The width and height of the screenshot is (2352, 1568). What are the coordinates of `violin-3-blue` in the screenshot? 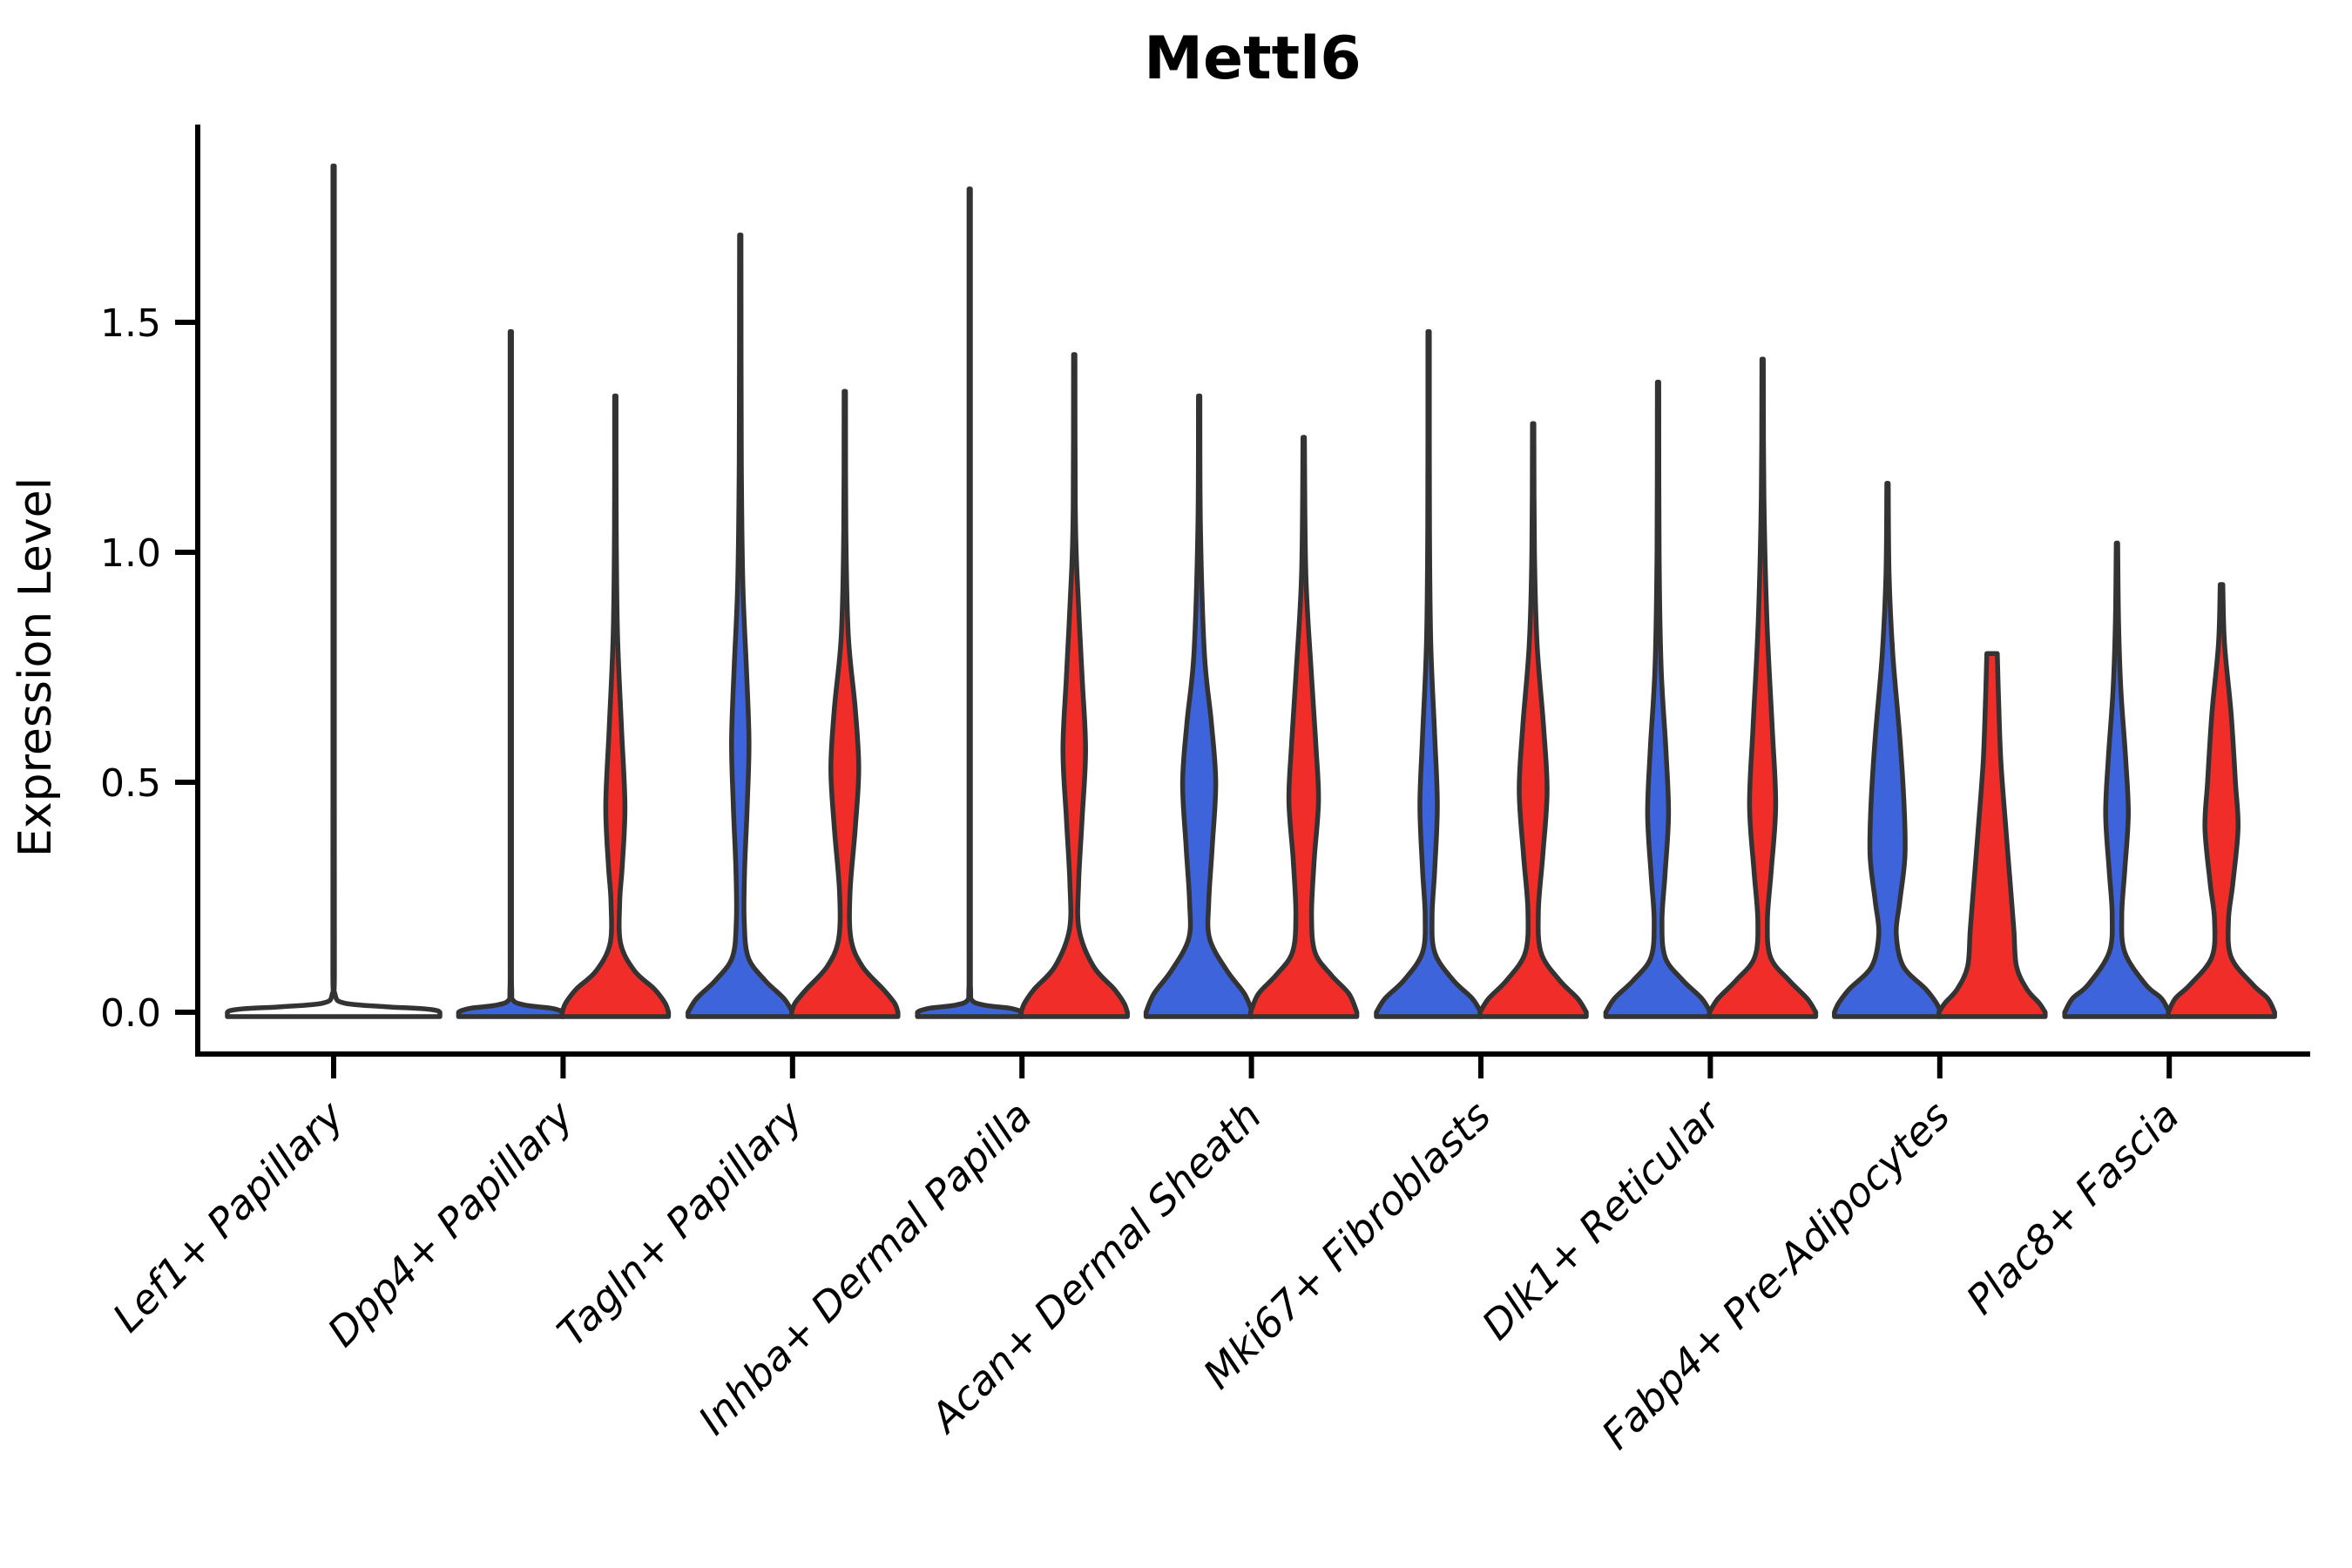 It's located at (741, 625).